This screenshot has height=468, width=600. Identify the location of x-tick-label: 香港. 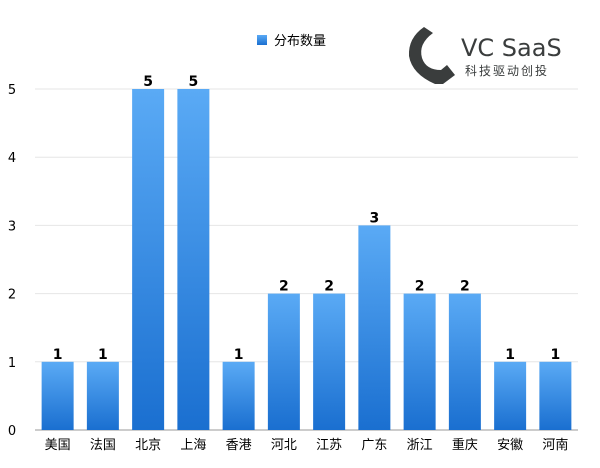
(239, 445).